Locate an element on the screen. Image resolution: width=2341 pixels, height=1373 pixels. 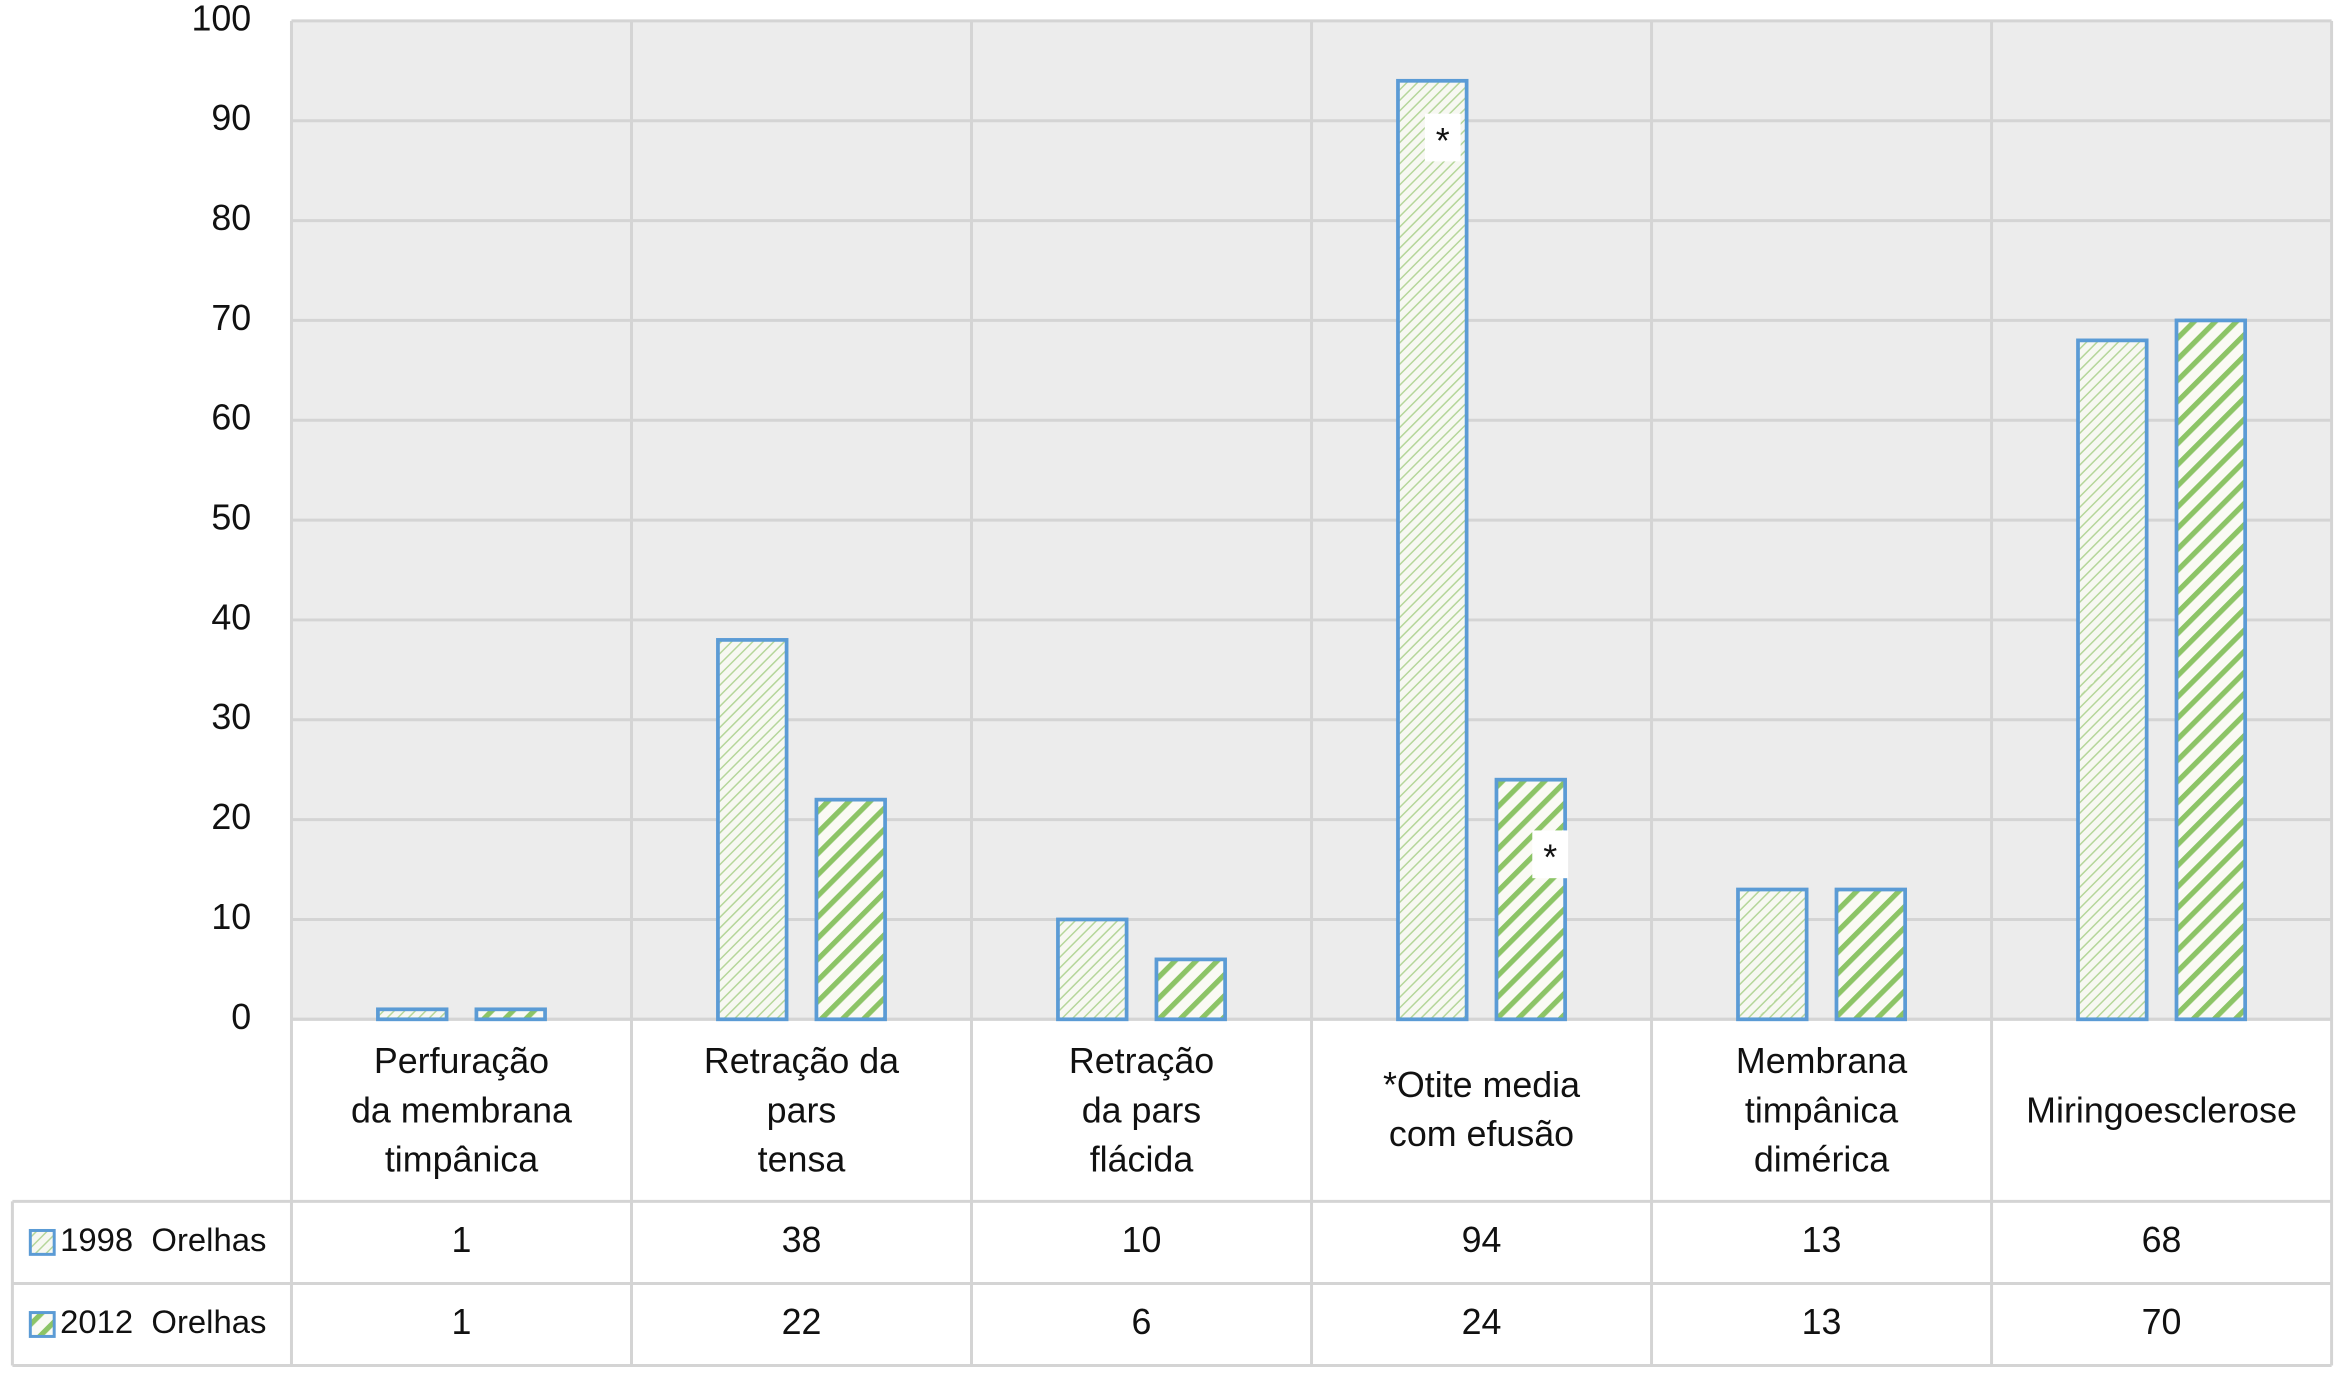
table-value: 70 is located at coordinates (2162, 1322).